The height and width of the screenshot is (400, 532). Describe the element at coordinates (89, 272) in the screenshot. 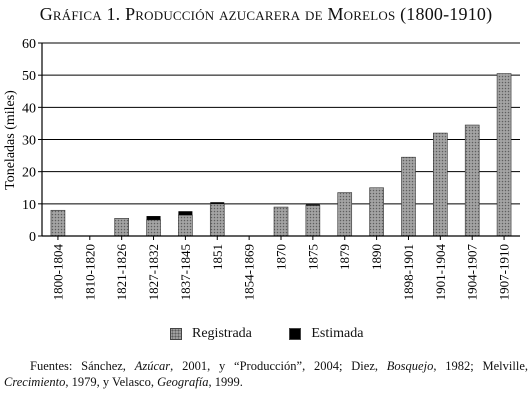

I see `x-tick-label: 1810-1820` at that location.